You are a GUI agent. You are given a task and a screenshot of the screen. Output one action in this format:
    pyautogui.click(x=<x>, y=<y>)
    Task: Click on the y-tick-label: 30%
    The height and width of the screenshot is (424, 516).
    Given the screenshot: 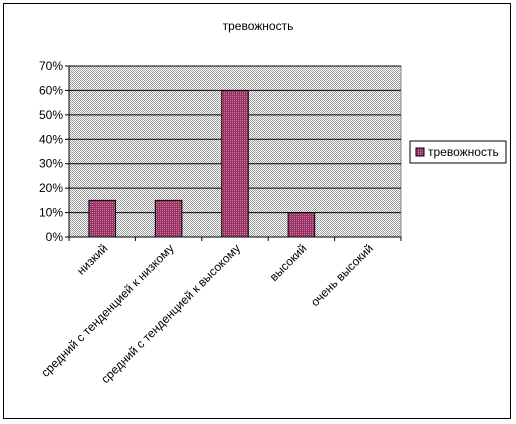 What is the action you would take?
    pyautogui.click(x=51, y=164)
    